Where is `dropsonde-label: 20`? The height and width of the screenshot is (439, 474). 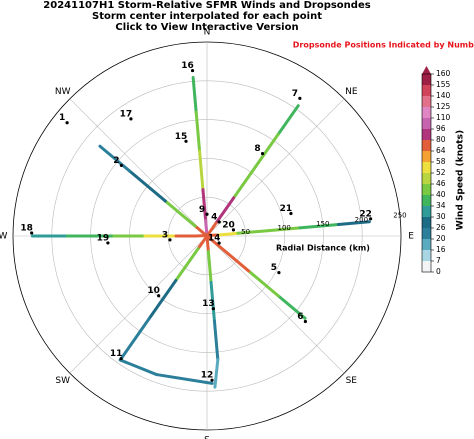
dropsonde-label: 20 is located at coordinates (228, 225).